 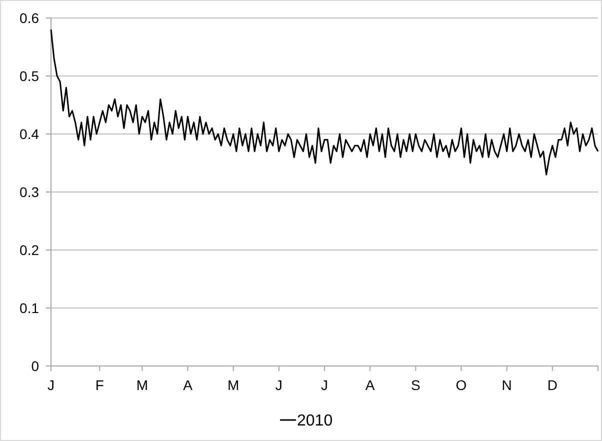 What do you see at coordinates (30, 134) in the screenshot?
I see `y-tick-label: 0.4` at bounding box center [30, 134].